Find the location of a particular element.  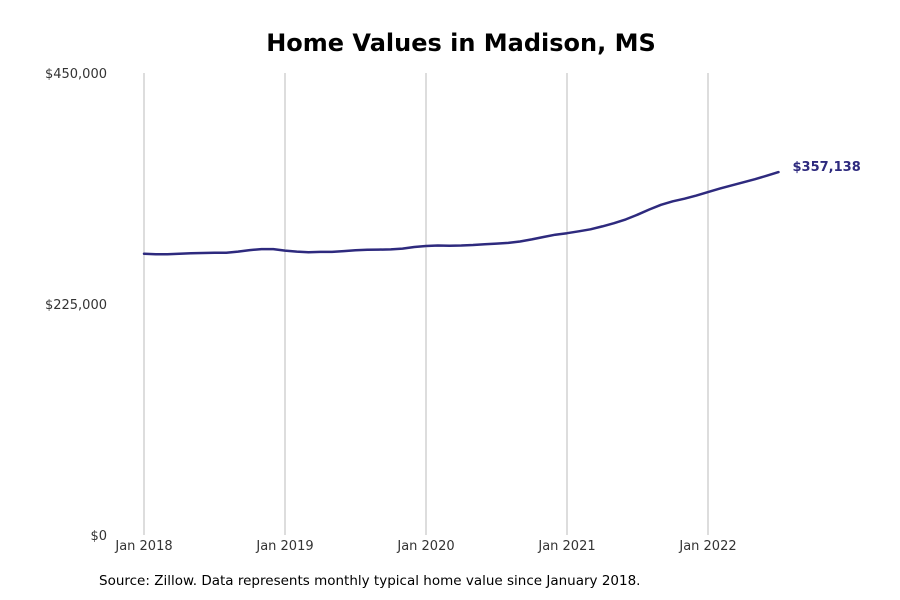

series-line-group is located at coordinates (461, 213).